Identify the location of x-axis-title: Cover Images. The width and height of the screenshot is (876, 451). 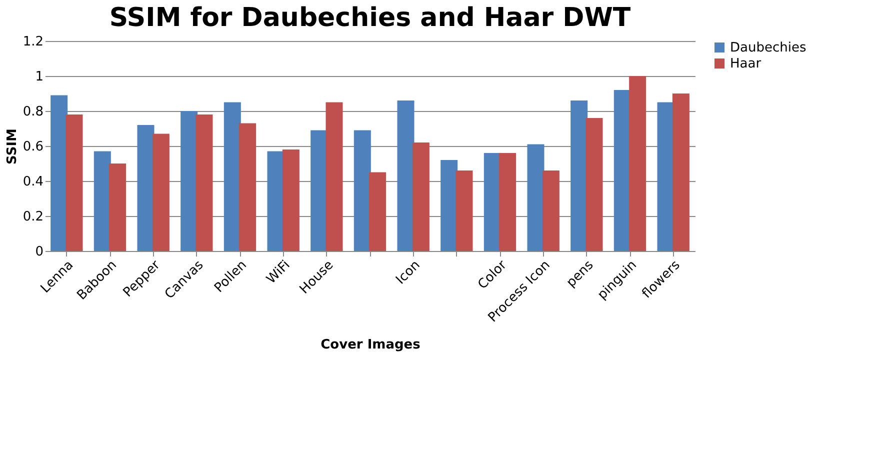
(370, 345).